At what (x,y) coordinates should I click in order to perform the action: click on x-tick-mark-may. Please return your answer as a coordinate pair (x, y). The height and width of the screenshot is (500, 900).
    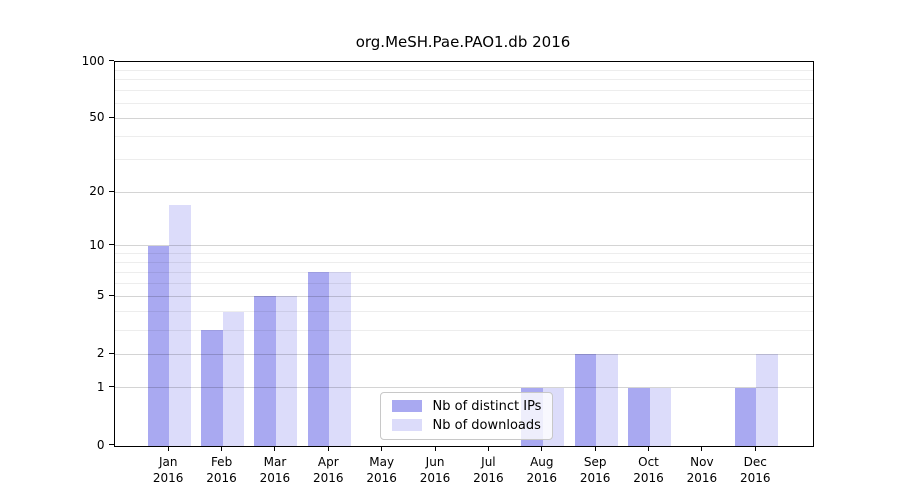
    Looking at the image, I should click on (382, 448).